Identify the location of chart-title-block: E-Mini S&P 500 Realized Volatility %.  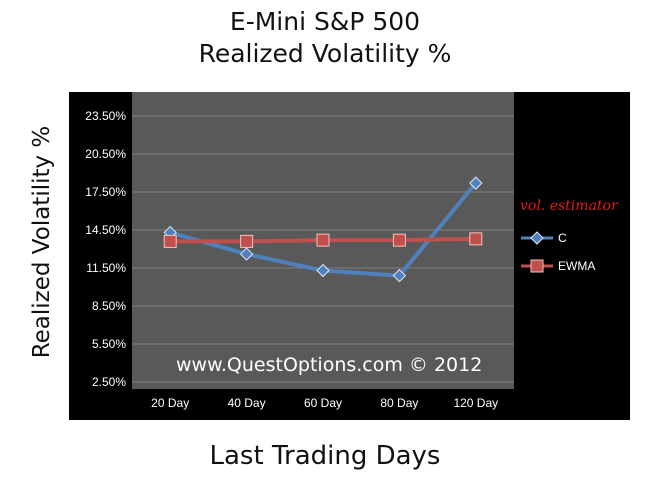
(325, 38).